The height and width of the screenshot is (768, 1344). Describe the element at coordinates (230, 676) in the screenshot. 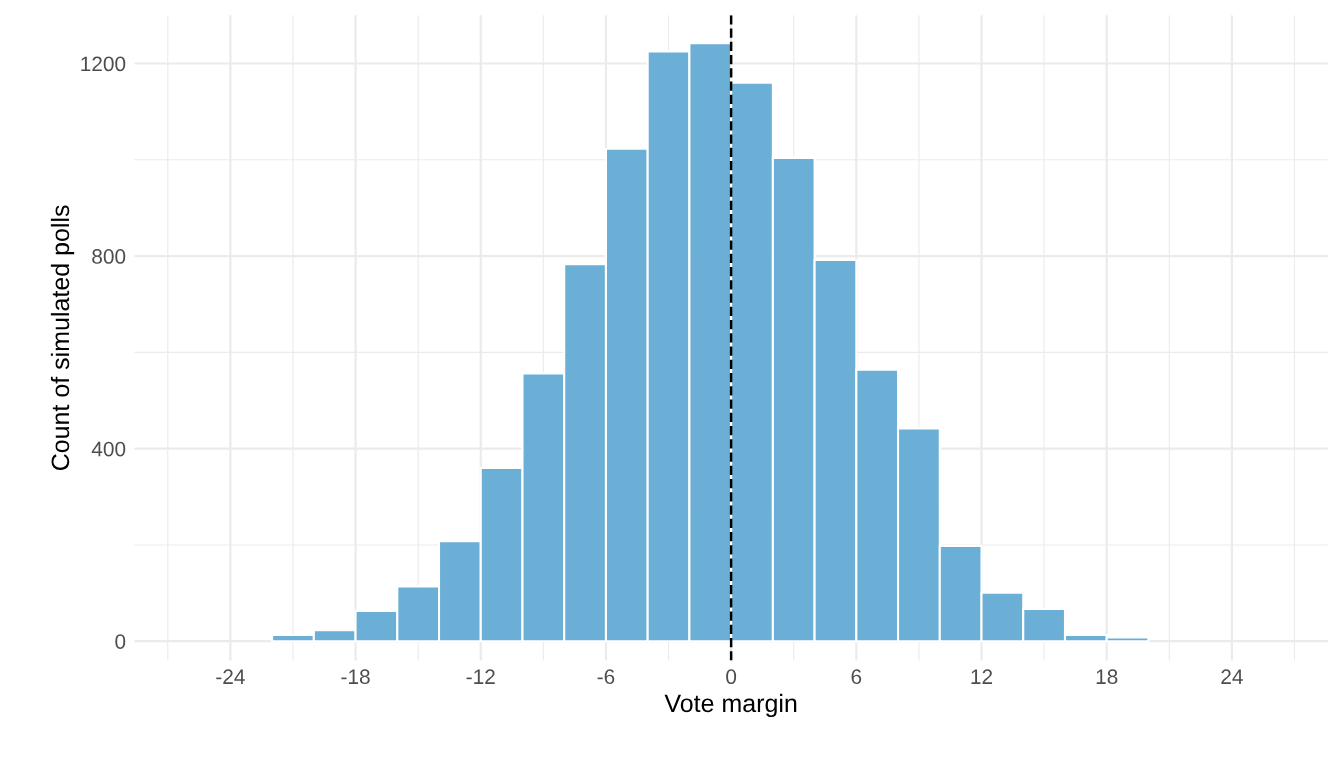

I see `x-tick-label: -24` at that location.